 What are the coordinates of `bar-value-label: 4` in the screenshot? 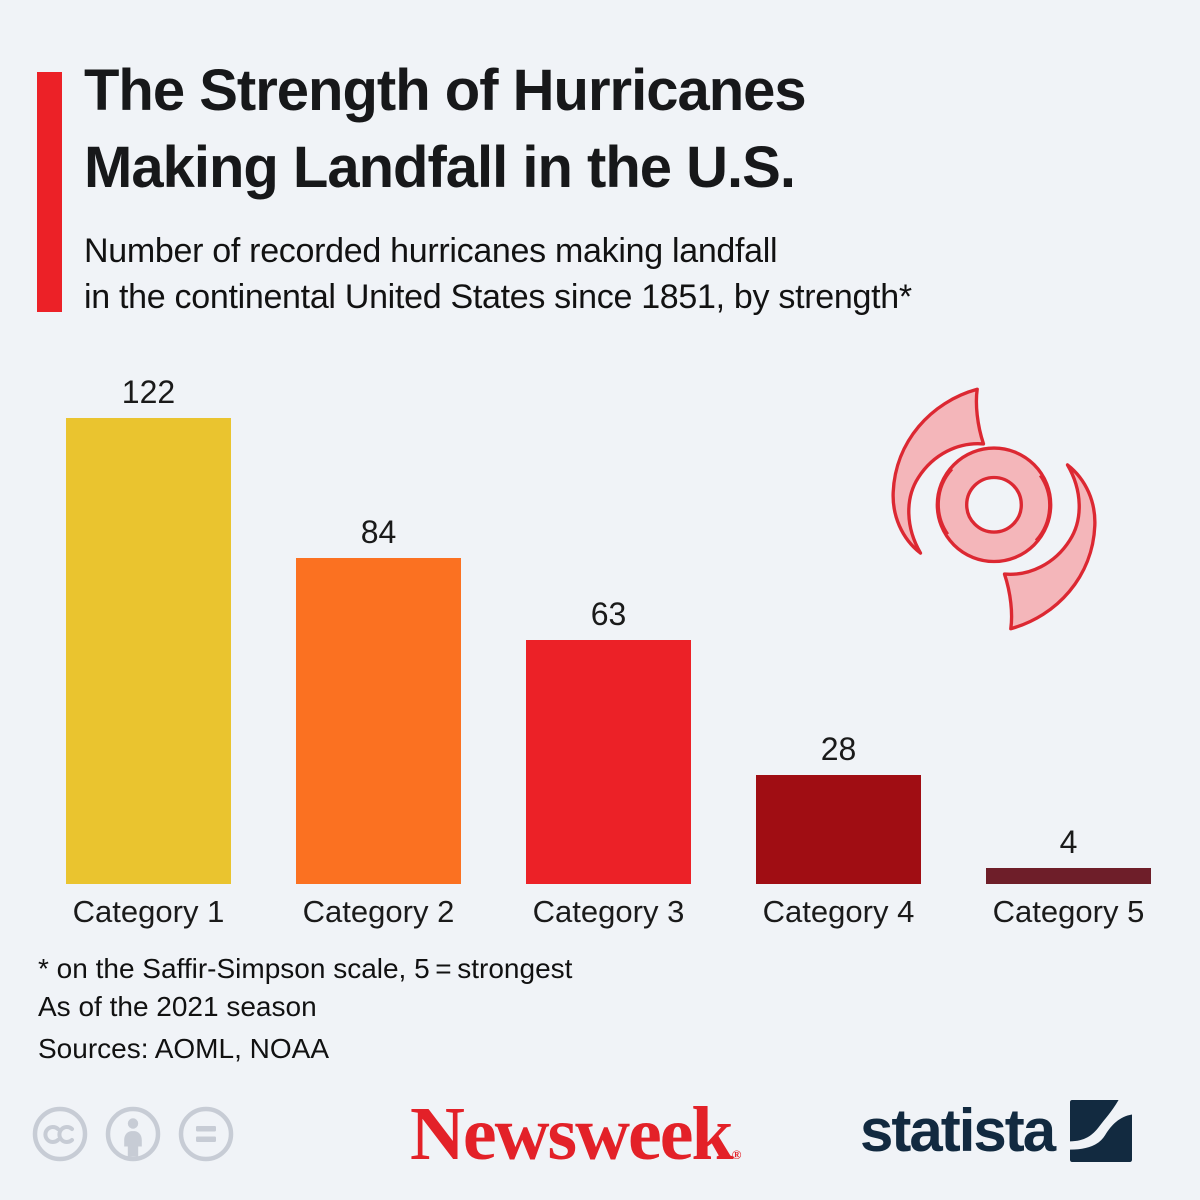 It's located at (1068, 842).